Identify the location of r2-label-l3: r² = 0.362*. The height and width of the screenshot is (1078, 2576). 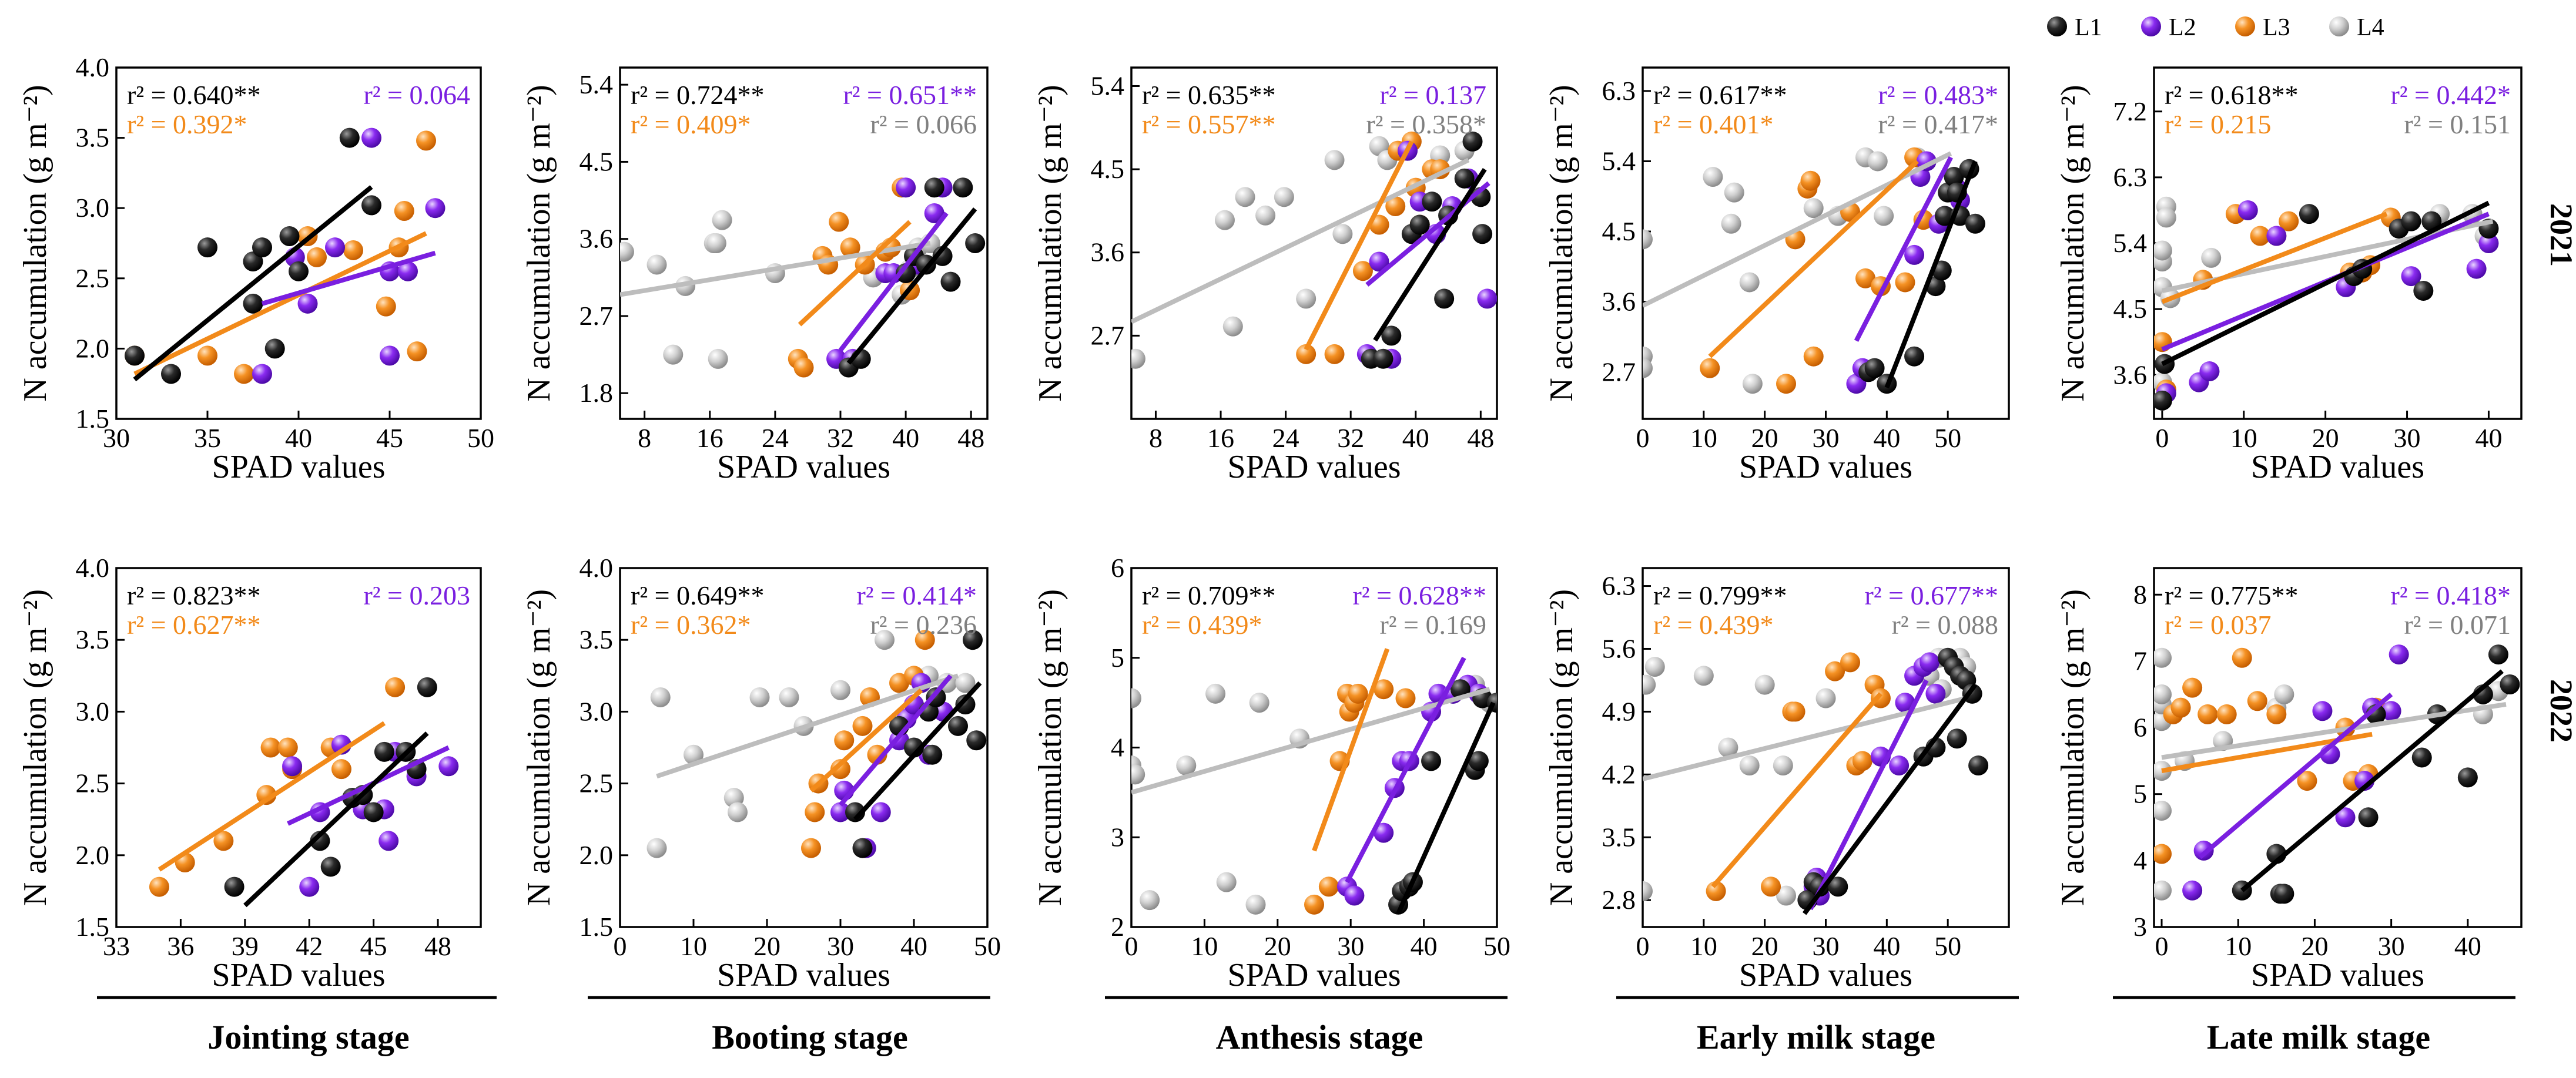
(691, 625).